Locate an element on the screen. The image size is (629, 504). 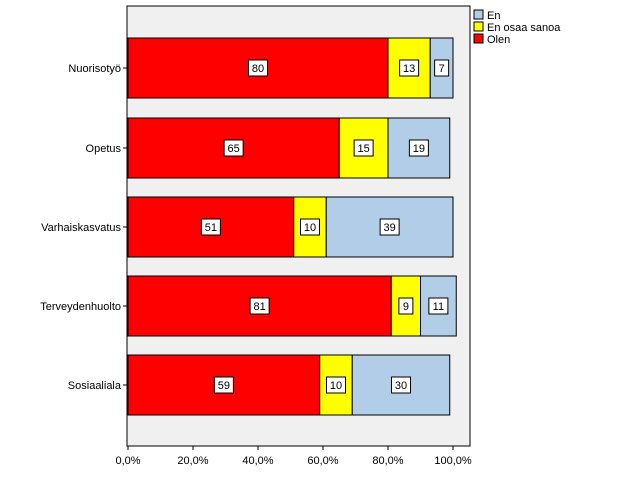
data-label-nuorisotyo-olen: 80 is located at coordinates (258, 69).